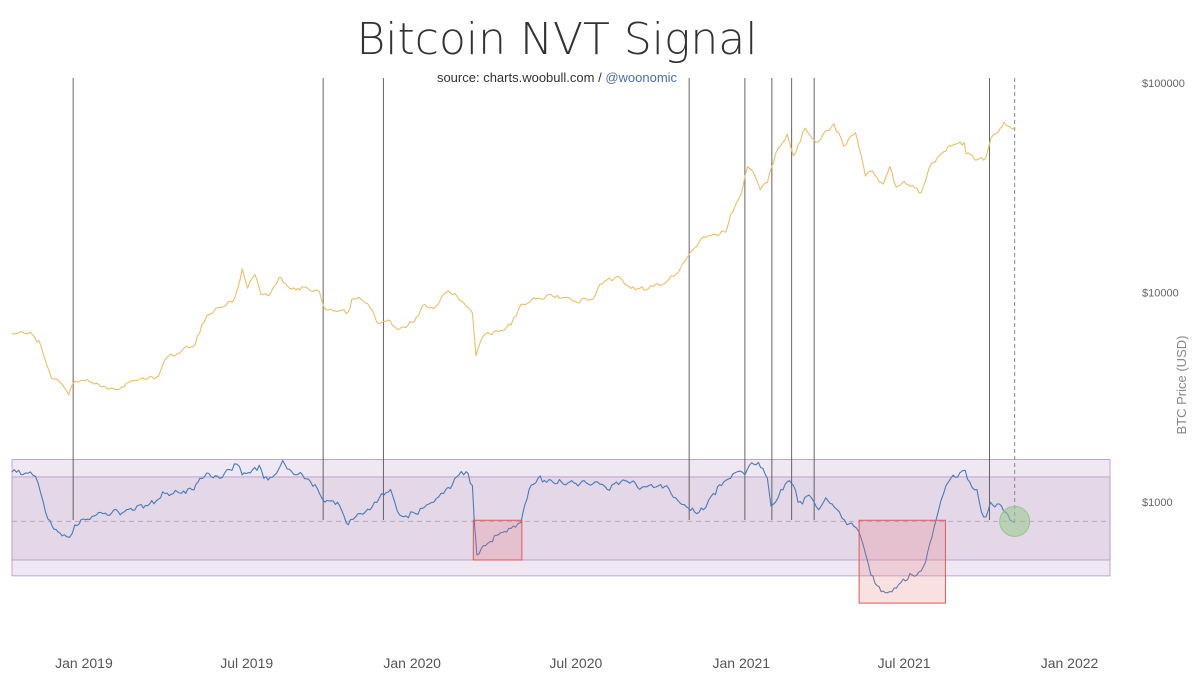  I want to click on chart-subtitle: source: charts.woobull.com / @woonomic, so click(557, 77).